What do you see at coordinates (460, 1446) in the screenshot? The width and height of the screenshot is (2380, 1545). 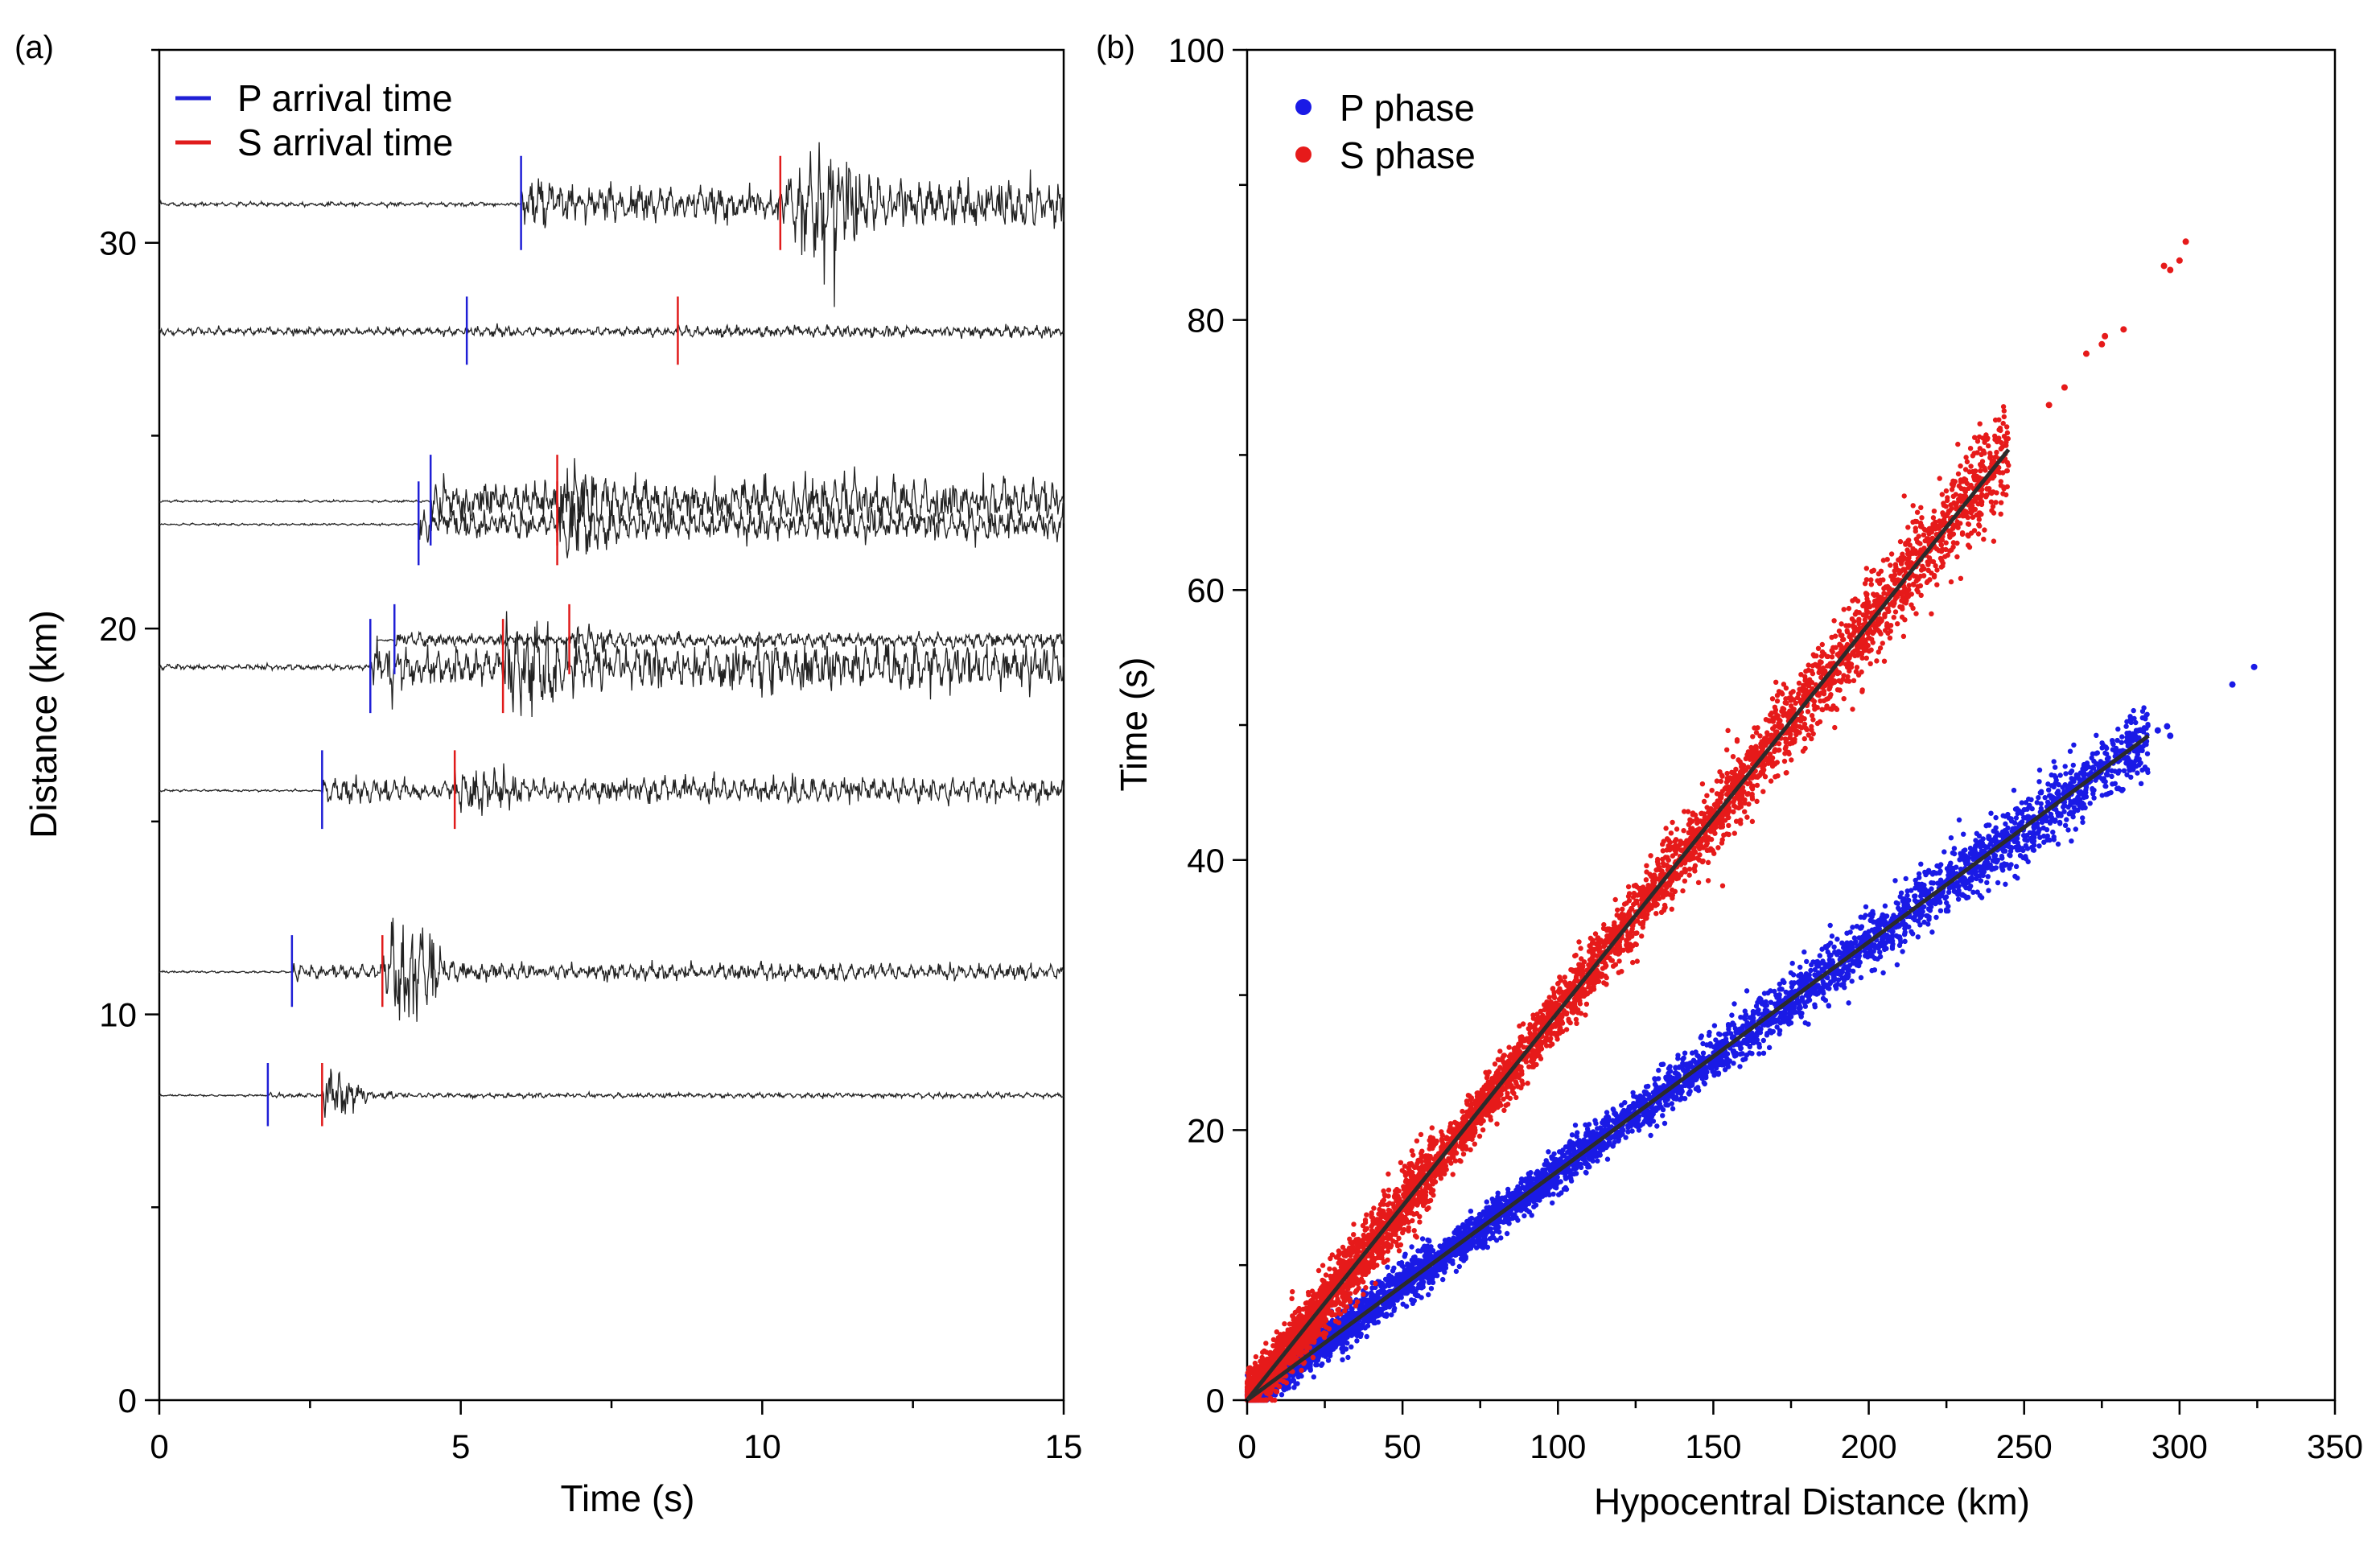 I see `x-tick-label: 5` at bounding box center [460, 1446].